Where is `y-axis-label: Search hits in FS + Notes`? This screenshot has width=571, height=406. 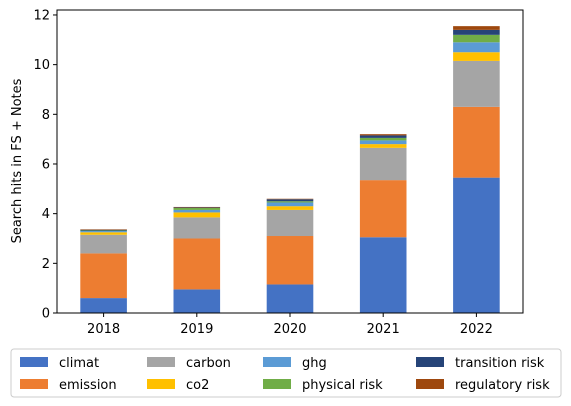 y-axis-label: Search hits in FS + Notes is located at coordinates (17, 160).